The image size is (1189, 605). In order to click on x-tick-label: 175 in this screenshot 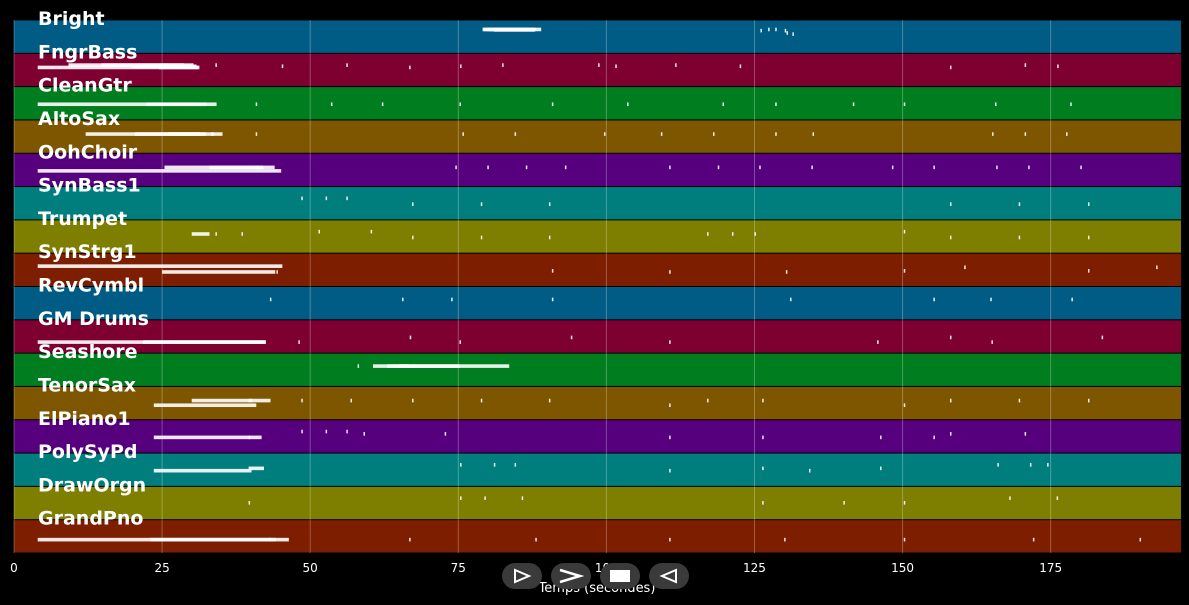, I will do `click(1050, 568)`.